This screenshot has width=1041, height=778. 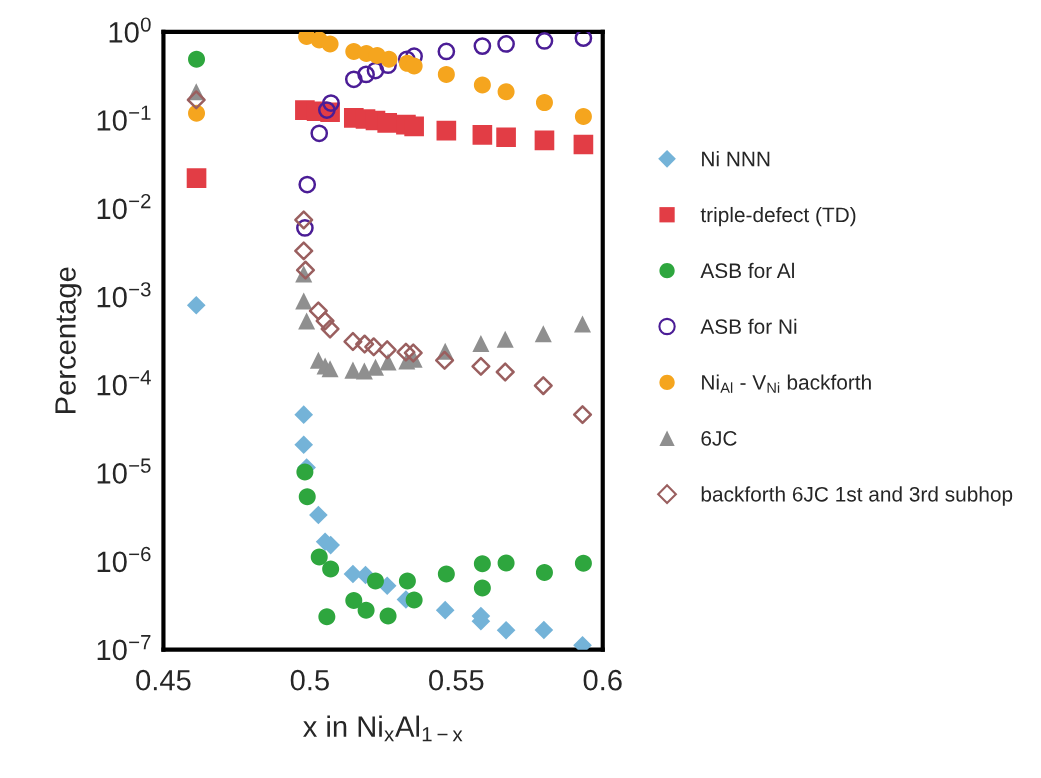 I want to click on y-tick-label: 10$^{−1}$, so click(x=124, y=118).